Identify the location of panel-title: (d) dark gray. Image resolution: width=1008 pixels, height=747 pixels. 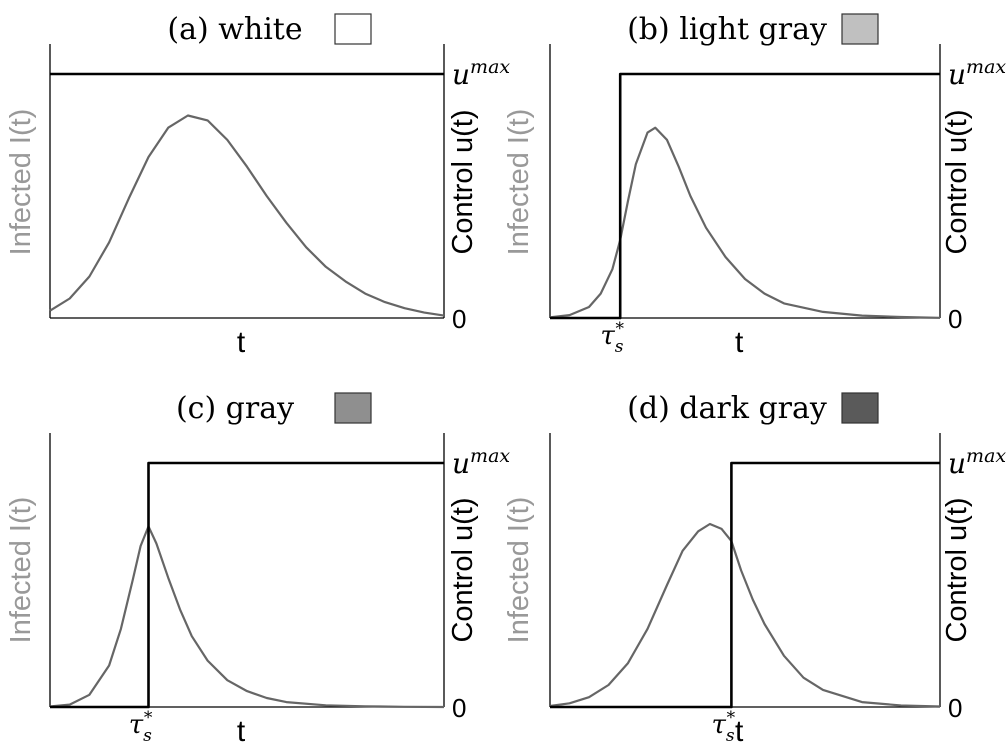
(727, 408).